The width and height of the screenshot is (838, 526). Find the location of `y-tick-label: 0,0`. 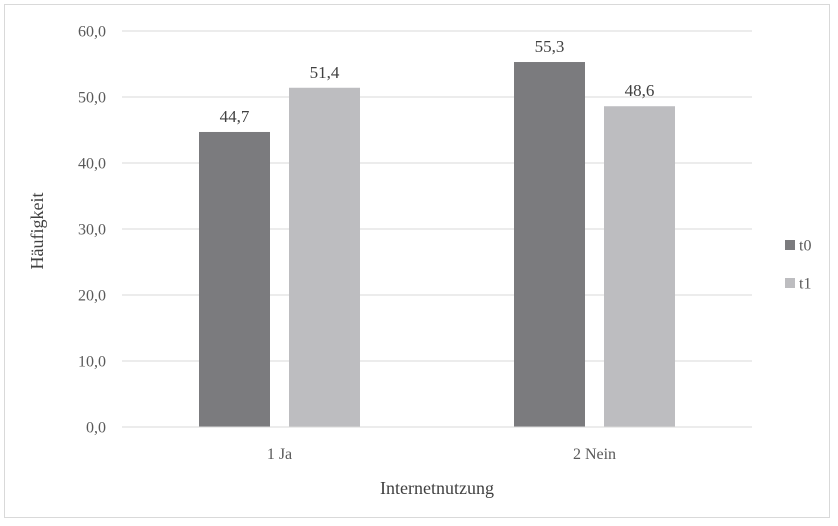

y-tick-label: 0,0 is located at coordinates (96, 428).